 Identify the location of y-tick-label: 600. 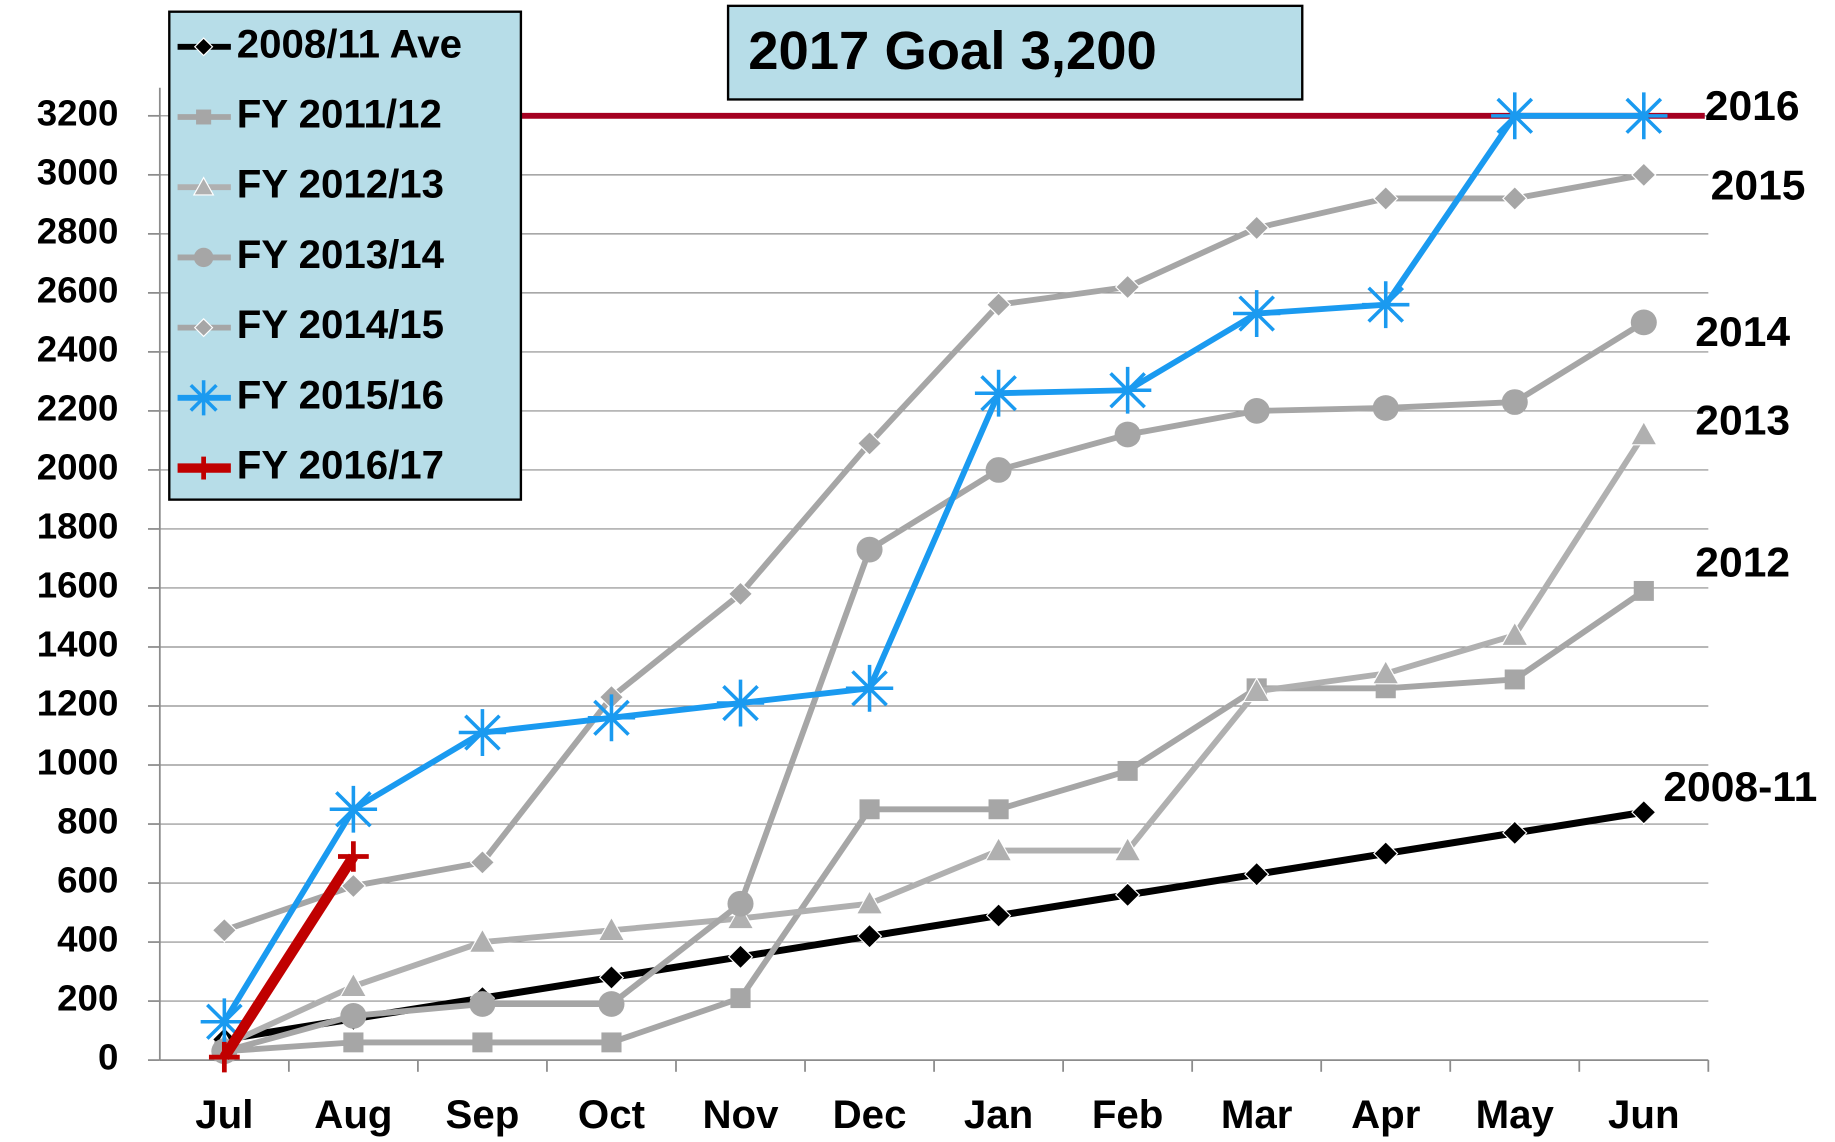
(87, 880).